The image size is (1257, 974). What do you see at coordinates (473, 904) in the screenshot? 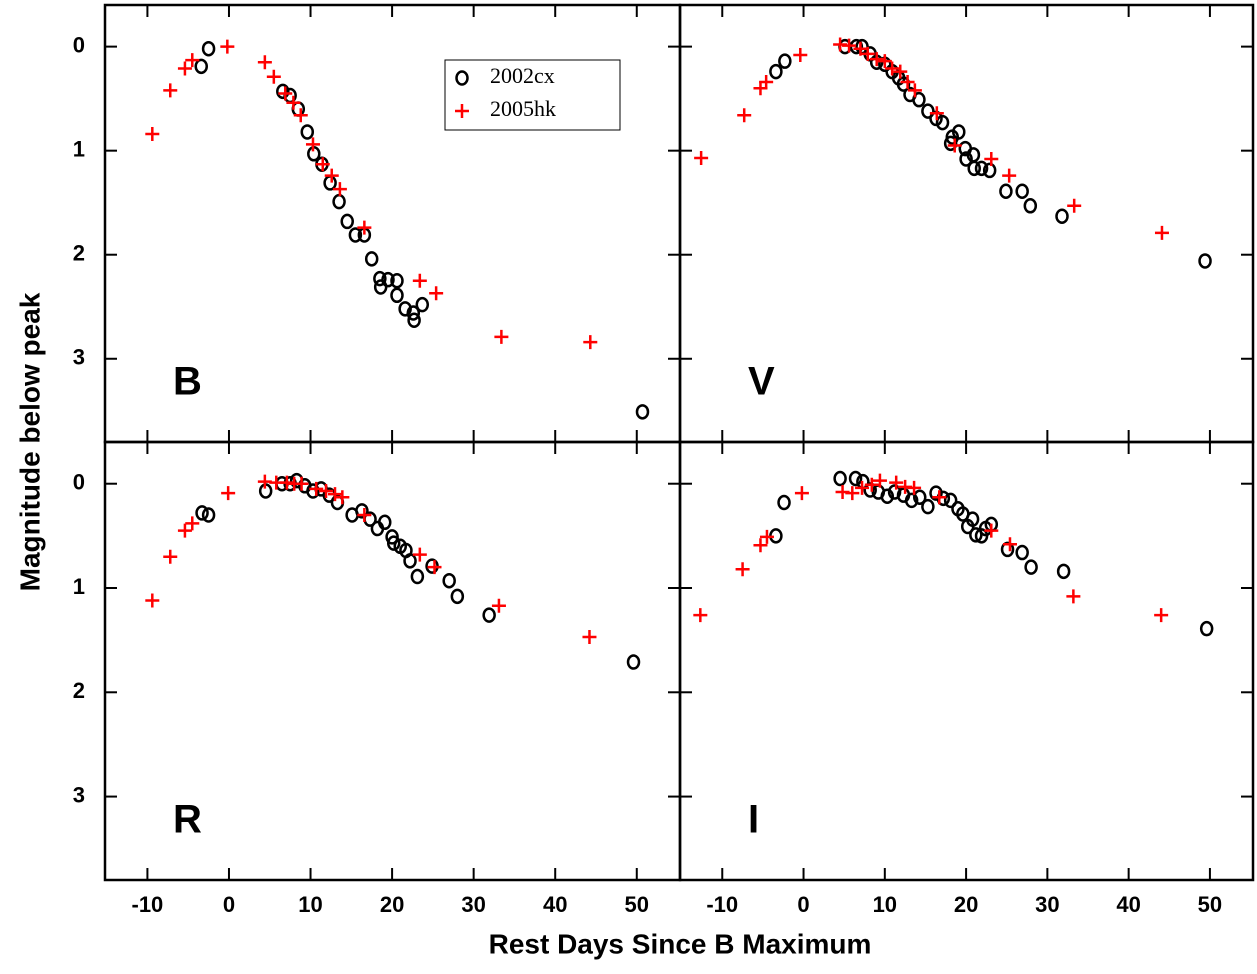
I see `x-tick-label: 30` at bounding box center [473, 904].